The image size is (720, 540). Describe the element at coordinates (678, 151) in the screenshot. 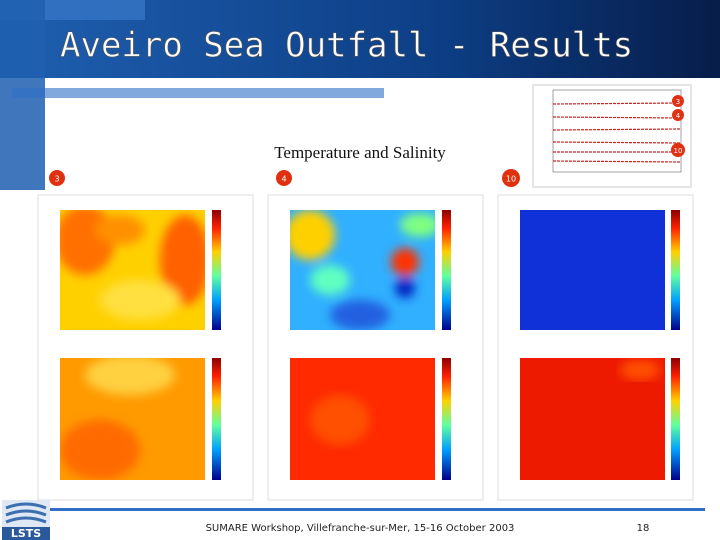

I see `inset-badge: 10` at that location.